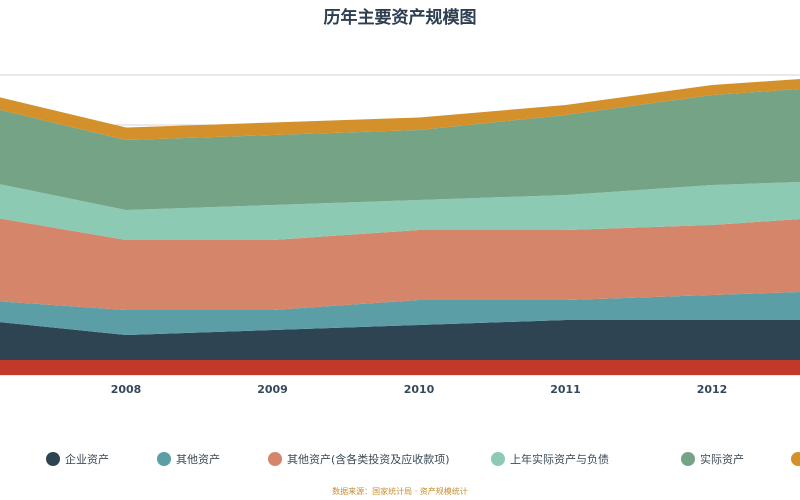  I want to click on legend-label-3: 其他资产(含各类投资及应收款项), so click(368, 459).